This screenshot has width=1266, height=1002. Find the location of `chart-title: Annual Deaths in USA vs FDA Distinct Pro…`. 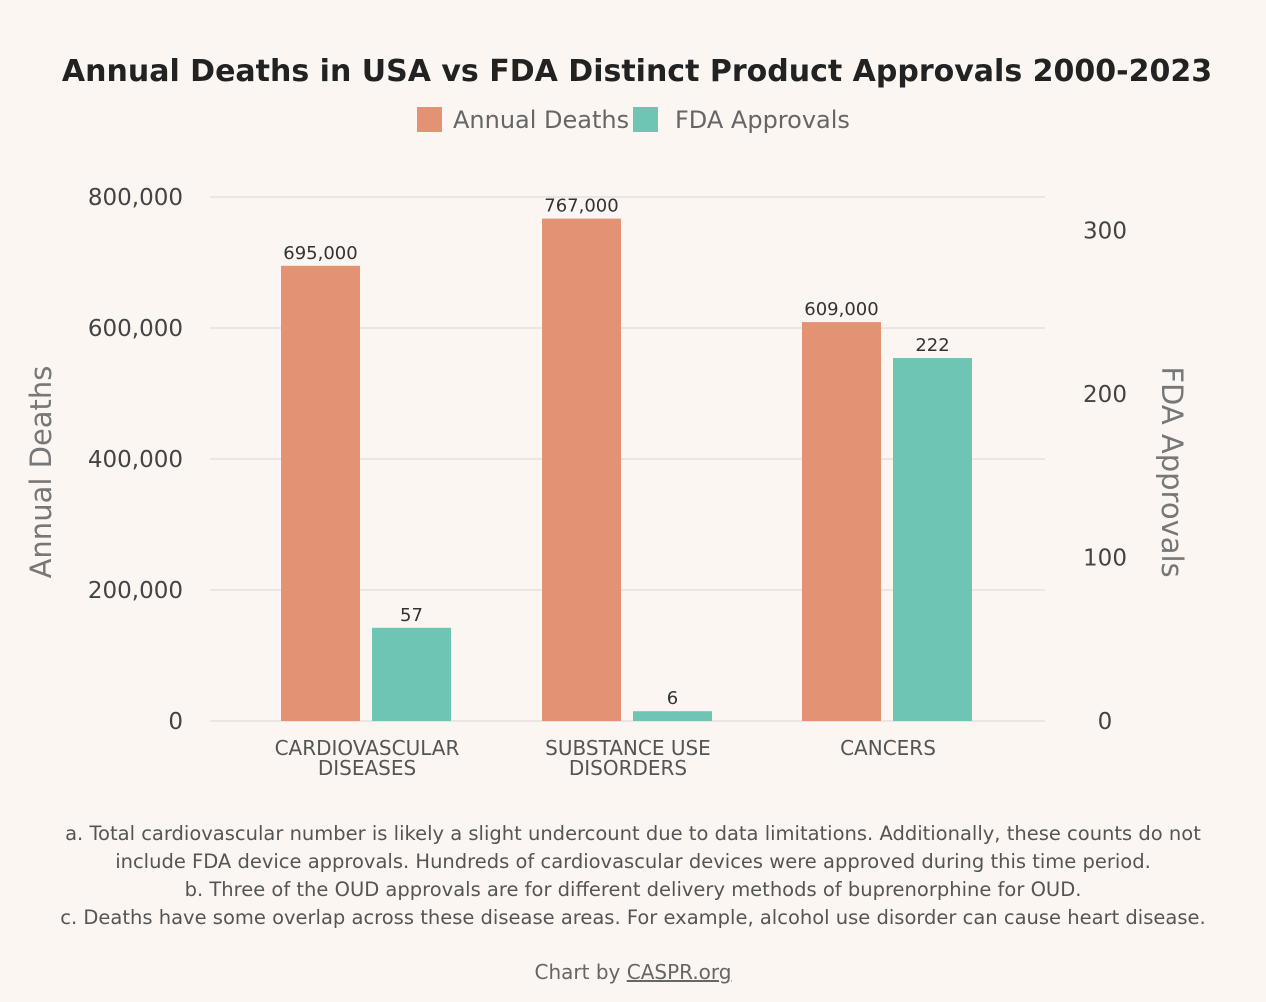

chart-title: Annual Deaths in USA vs FDA Distinct Pro… is located at coordinates (637, 71).